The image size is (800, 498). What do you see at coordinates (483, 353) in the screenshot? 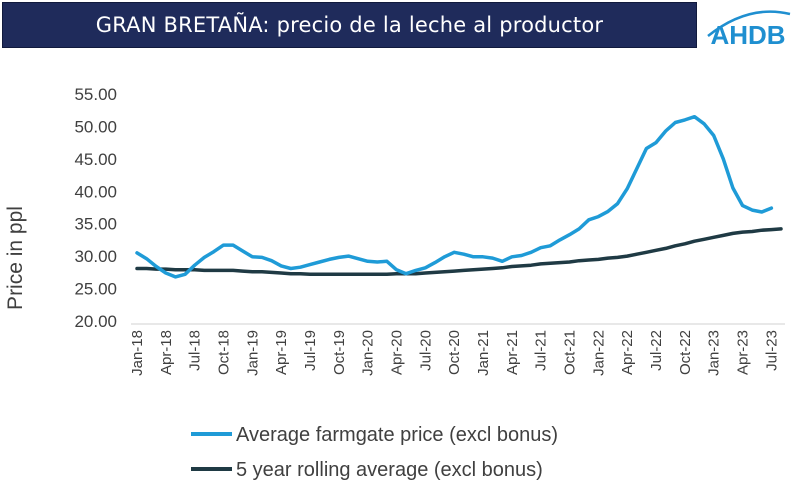
I see `x-tick-label: Jan-21` at bounding box center [483, 353].